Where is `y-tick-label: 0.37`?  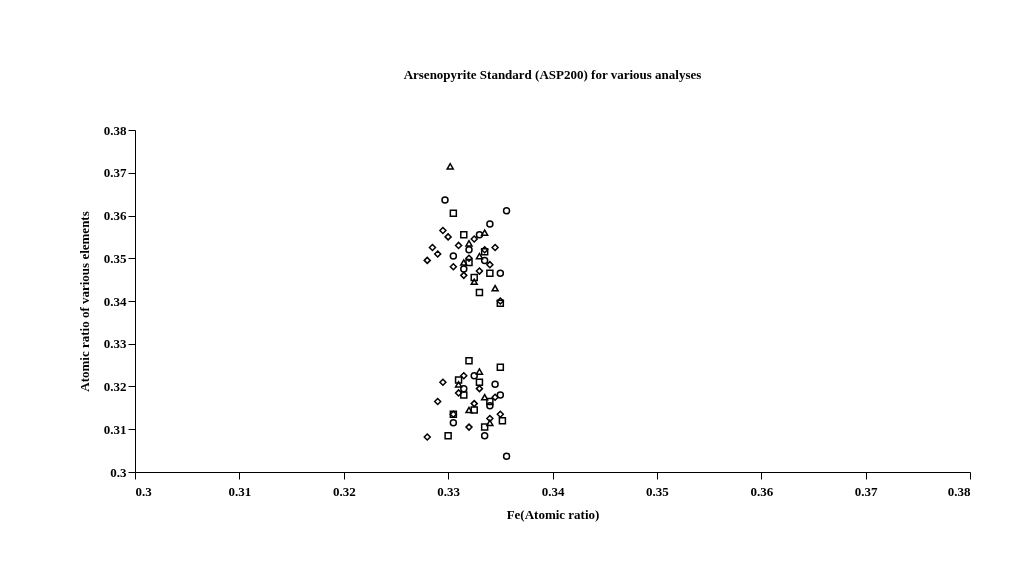
y-tick-label: 0.37 is located at coordinates (115, 173).